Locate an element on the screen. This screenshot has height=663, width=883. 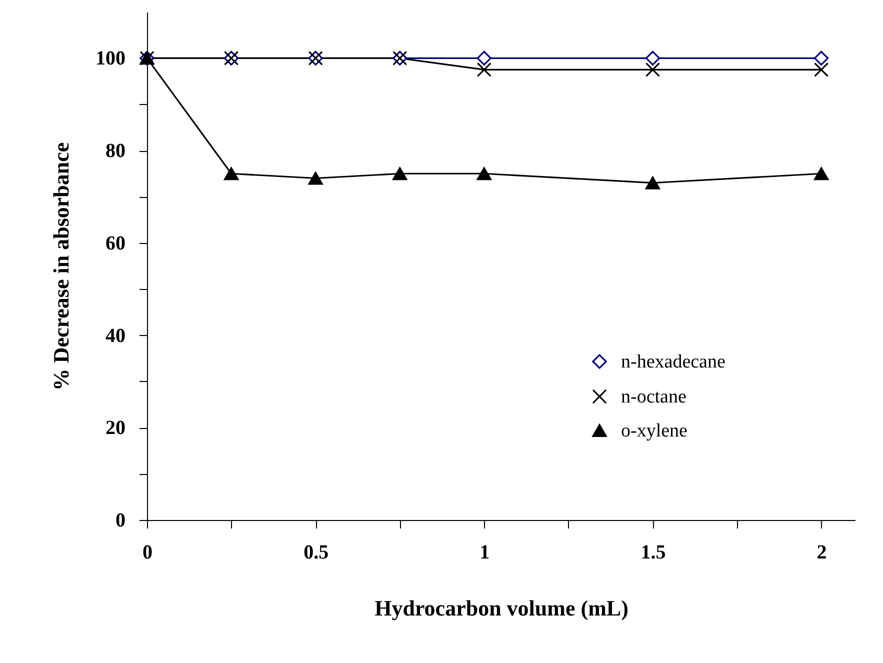
y-tick-label: 40 is located at coordinates (116, 335).